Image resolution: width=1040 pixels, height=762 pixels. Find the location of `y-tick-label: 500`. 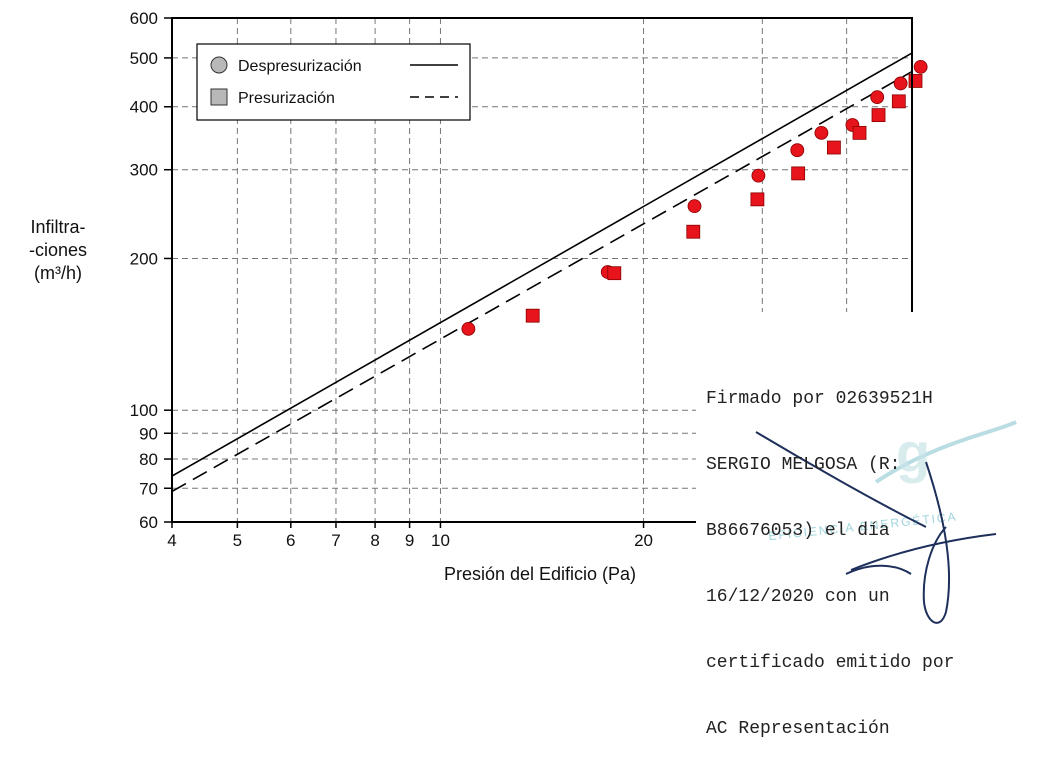

y-tick-label: 500 is located at coordinates (144, 58).